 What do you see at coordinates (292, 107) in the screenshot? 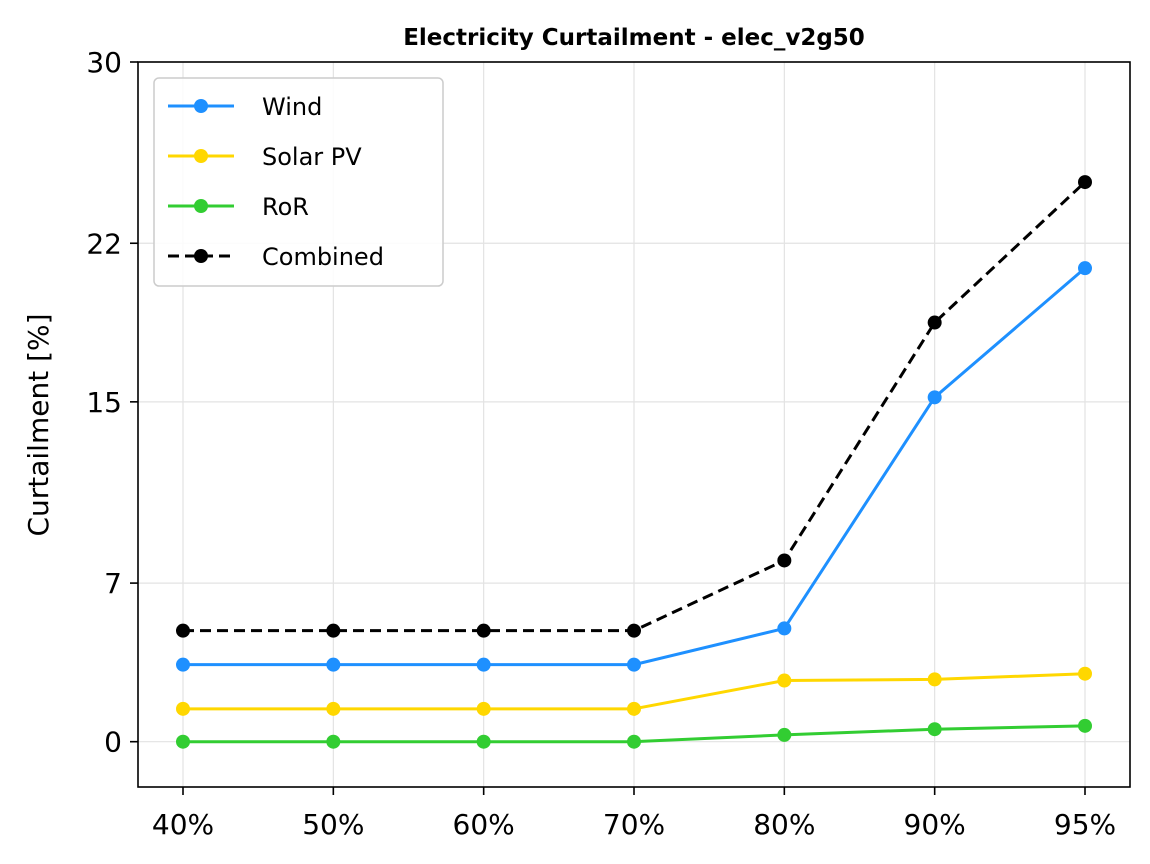
I see `legend-label: Wind` at bounding box center [292, 107].